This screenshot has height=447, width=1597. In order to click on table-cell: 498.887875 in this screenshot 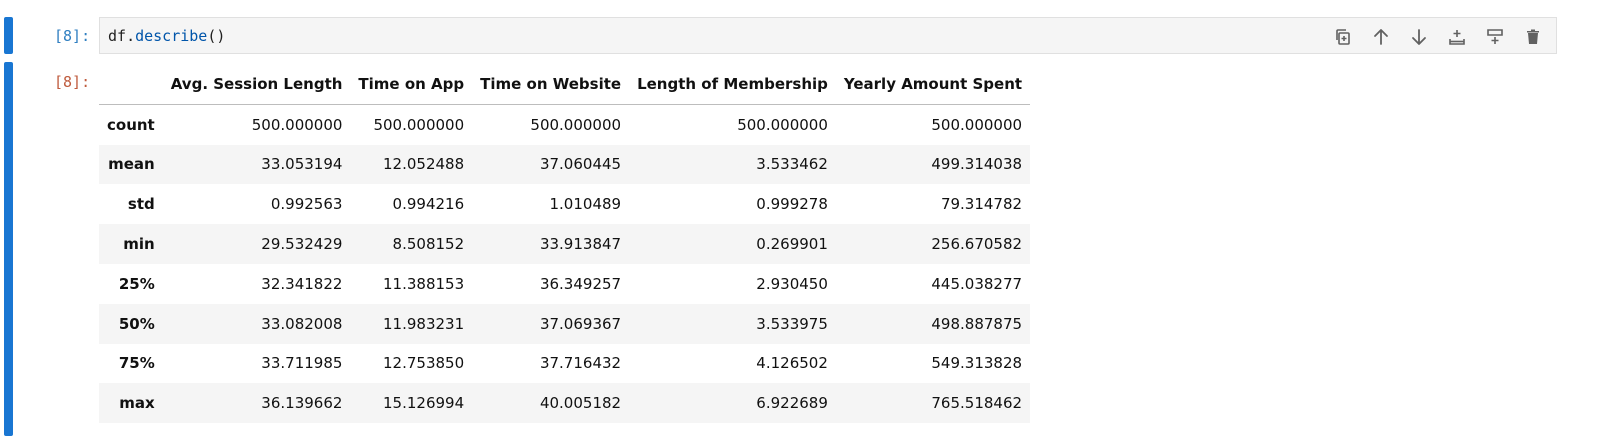, I will do `click(977, 323)`.